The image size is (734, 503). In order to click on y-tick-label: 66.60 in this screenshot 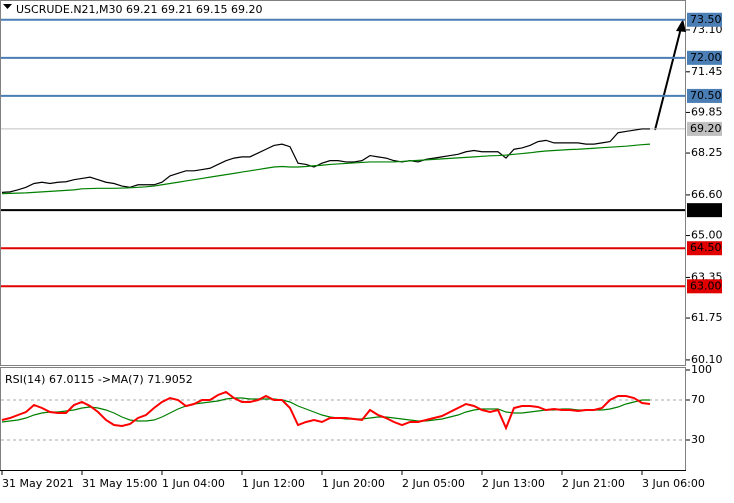, I will do `click(707, 194)`.